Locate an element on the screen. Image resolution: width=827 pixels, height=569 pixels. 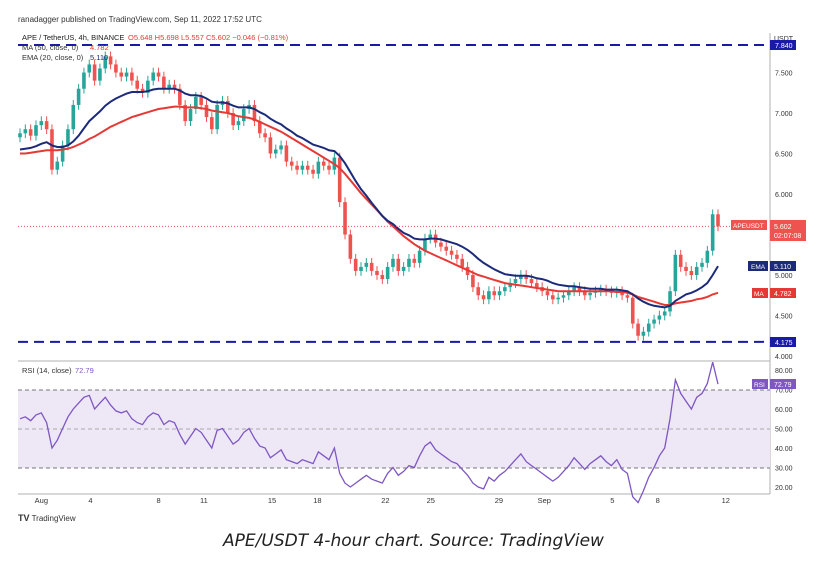
legend-ma-value: 4.782 is located at coordinates (99, 47).